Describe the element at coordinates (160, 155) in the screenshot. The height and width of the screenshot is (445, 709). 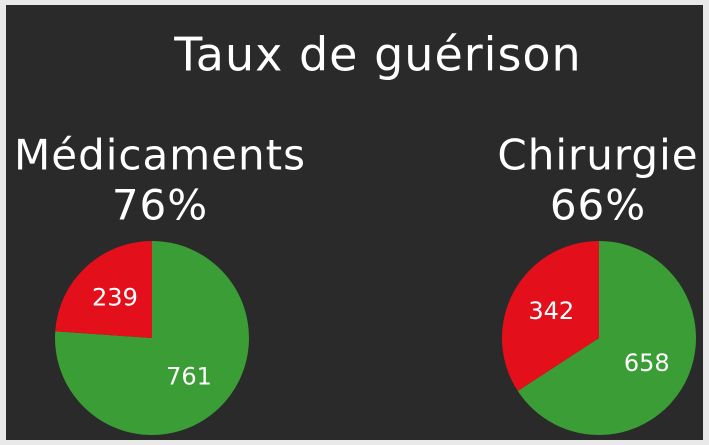
I see `chart-title: Médicaments` at that location.